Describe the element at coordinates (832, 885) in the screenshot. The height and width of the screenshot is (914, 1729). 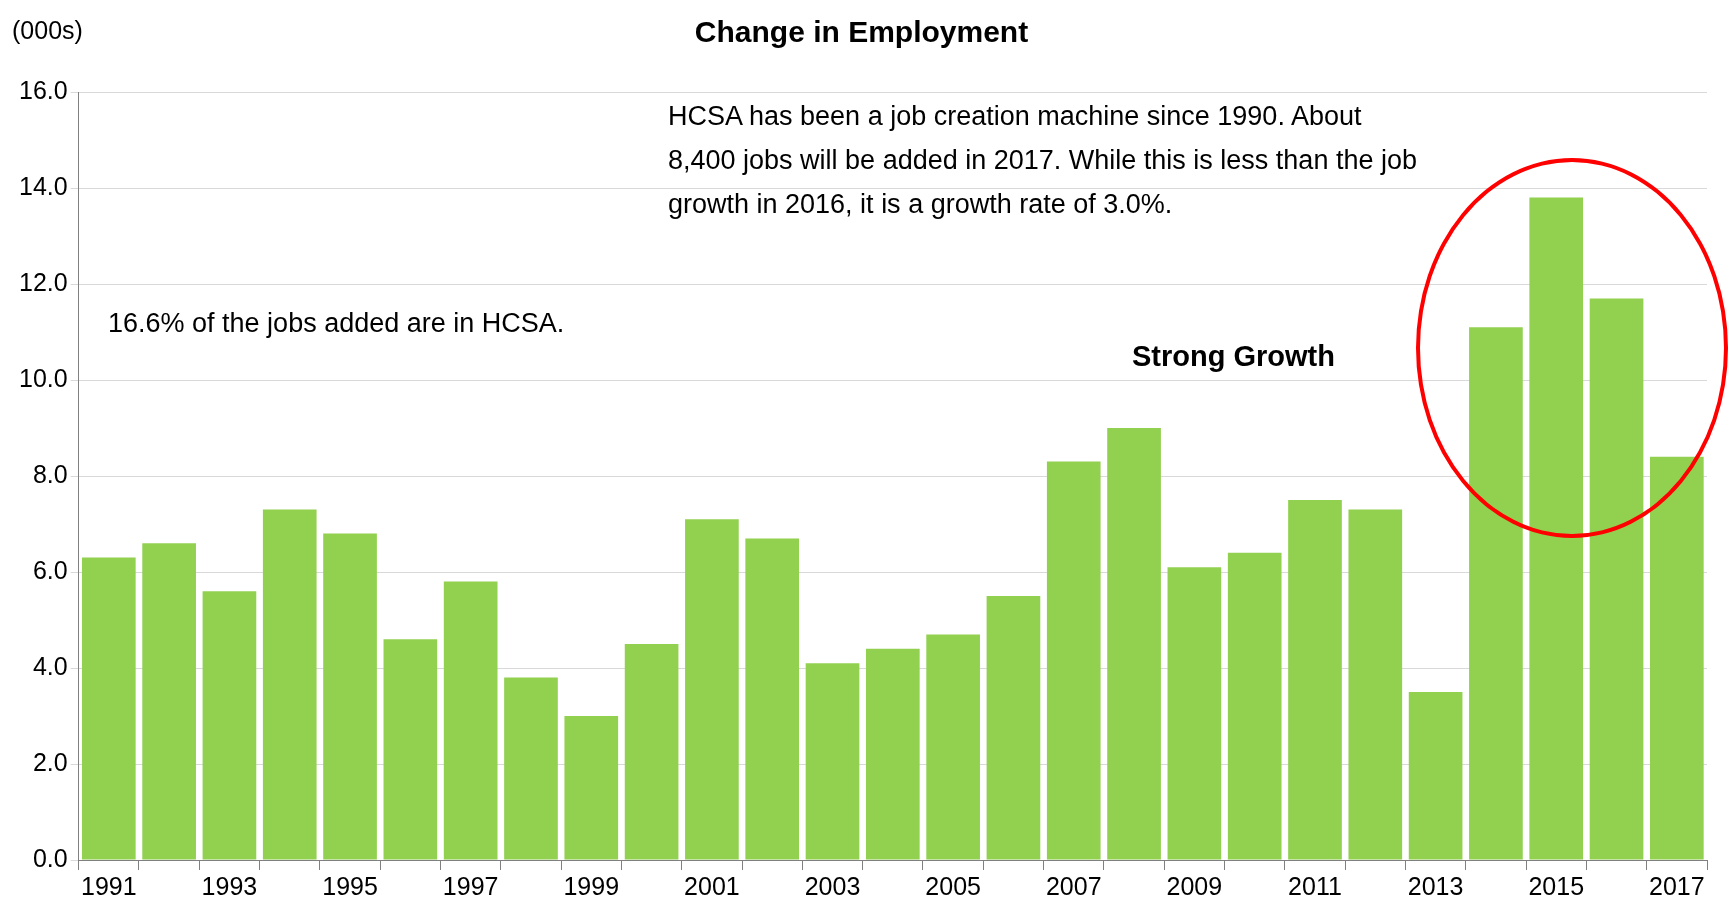
I see `x-tick-label: 2003` at that location.